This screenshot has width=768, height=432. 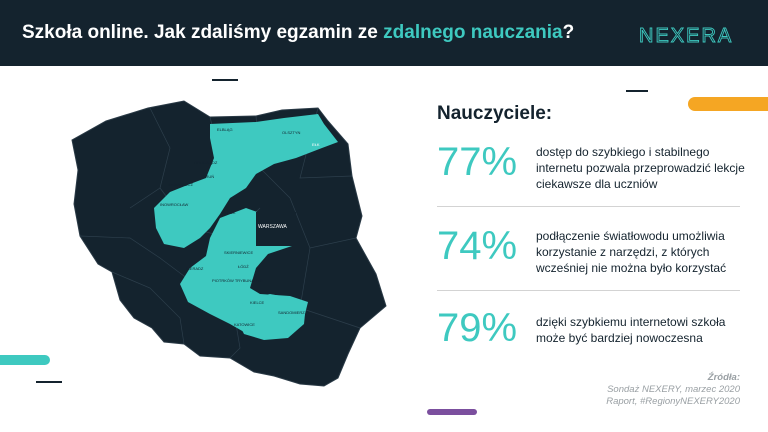 What do you see at coordinates (206, 162) in the screenshot?
I see `city-label-grudziadz: GRUDZIĄDZ` at bounding box center [206, 162].